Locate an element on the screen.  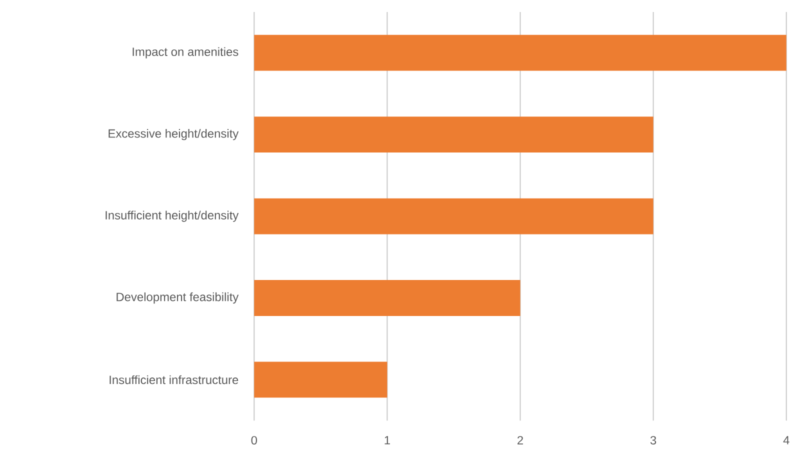
y-tick-label: Development feasibility is located at coordinates (177, 298).